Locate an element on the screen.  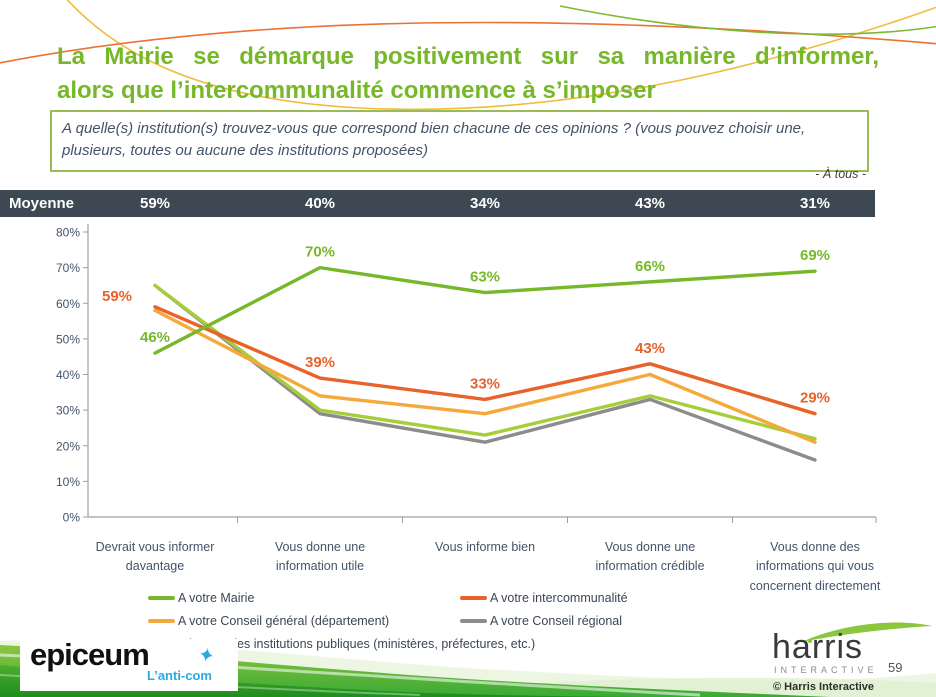
y-axis-tick-label: 10% is located at coordinates (68, 482).